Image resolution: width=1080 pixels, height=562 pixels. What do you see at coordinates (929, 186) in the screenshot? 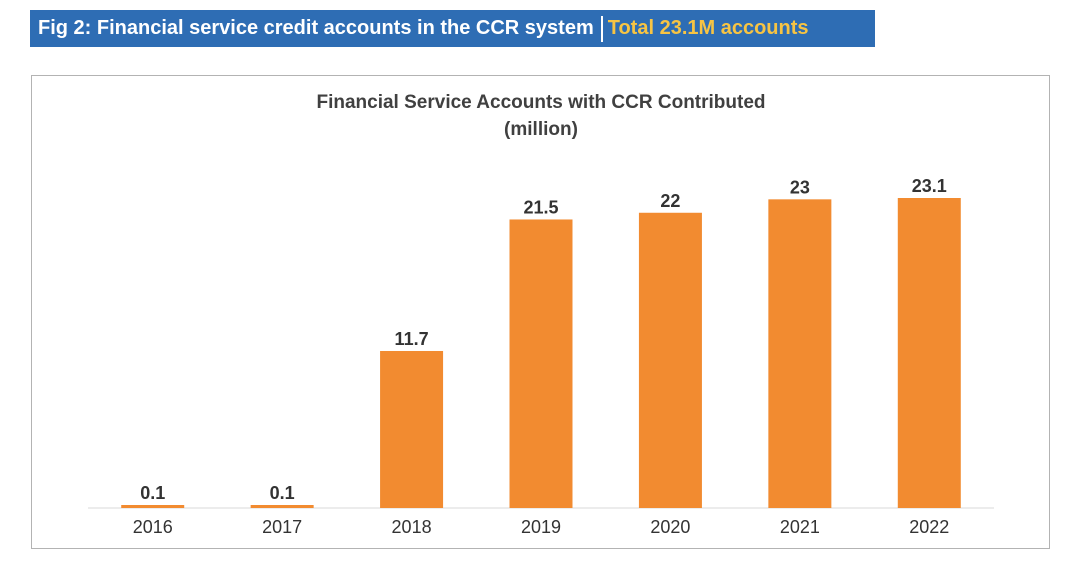
I see `data-label-2022: 23.1` at bounding box center [929, 186].